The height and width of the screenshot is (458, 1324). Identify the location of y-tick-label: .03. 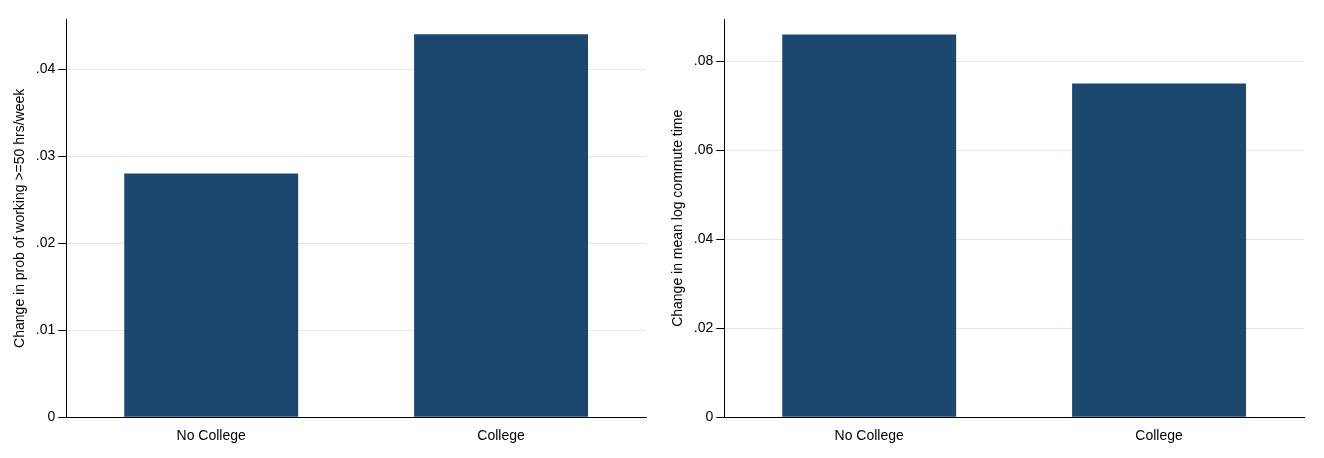
(45, 154).